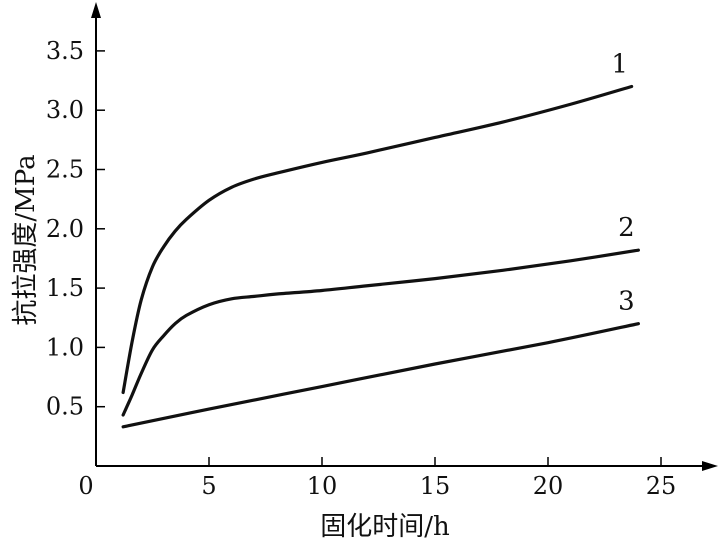  I want to click on y-axis-label: 抗拉强度/MPa, so click(26, 239).